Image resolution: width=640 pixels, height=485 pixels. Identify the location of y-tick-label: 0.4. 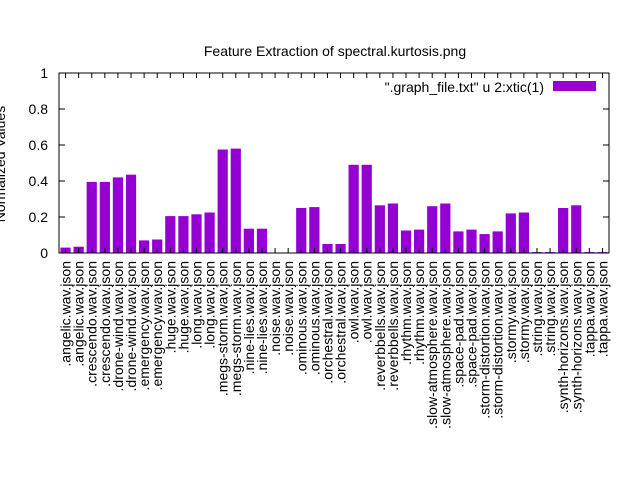
(39, 181).